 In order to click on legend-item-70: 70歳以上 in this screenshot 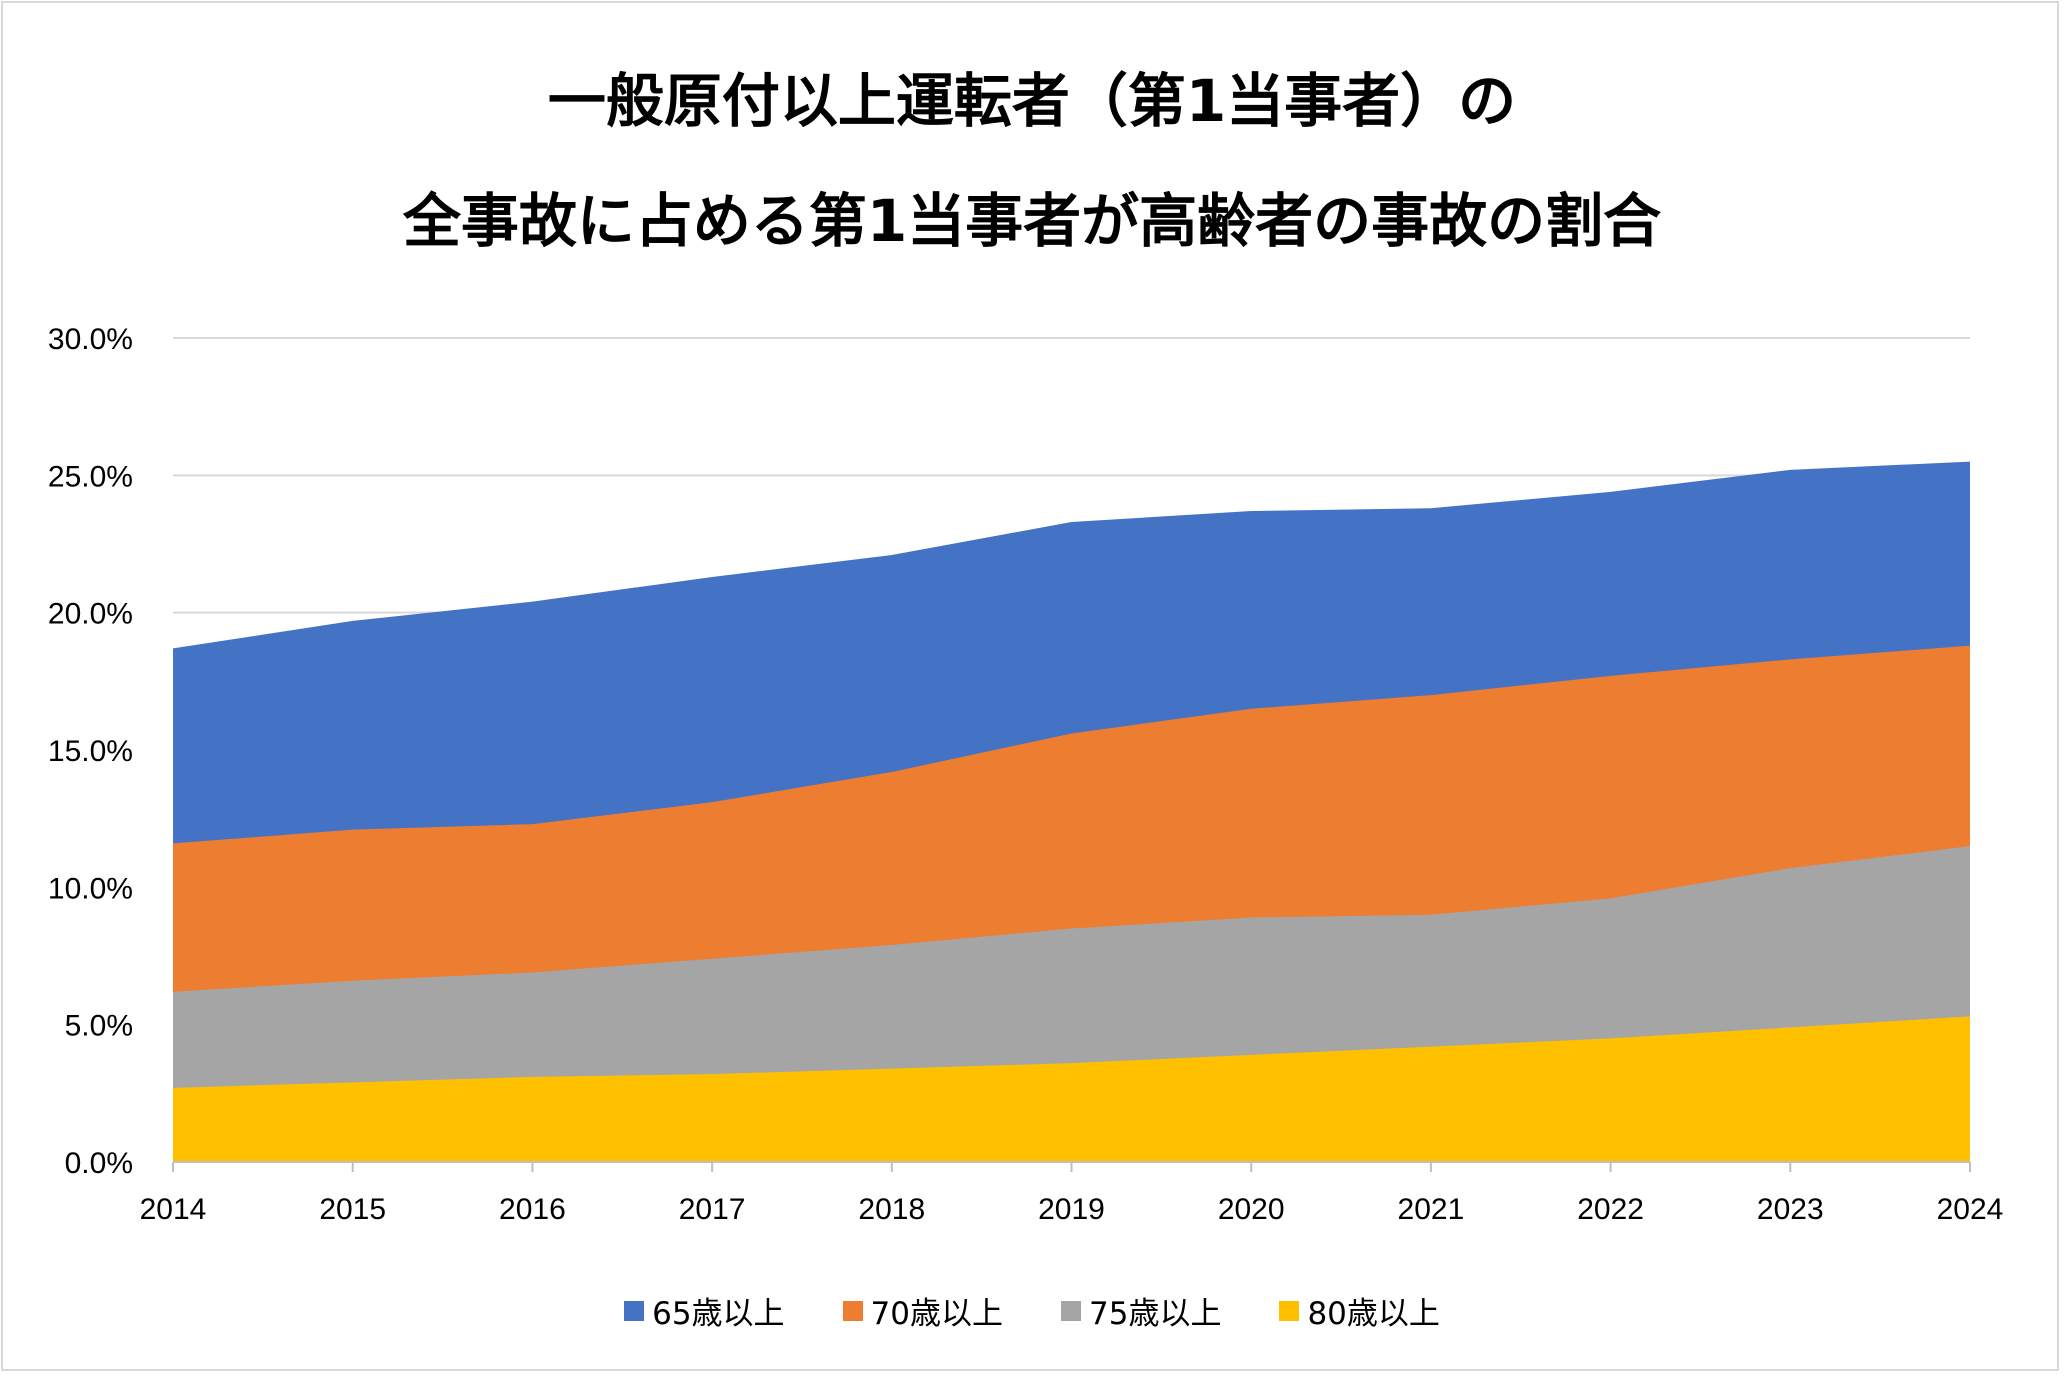, I will do `click(922, 1310)`.